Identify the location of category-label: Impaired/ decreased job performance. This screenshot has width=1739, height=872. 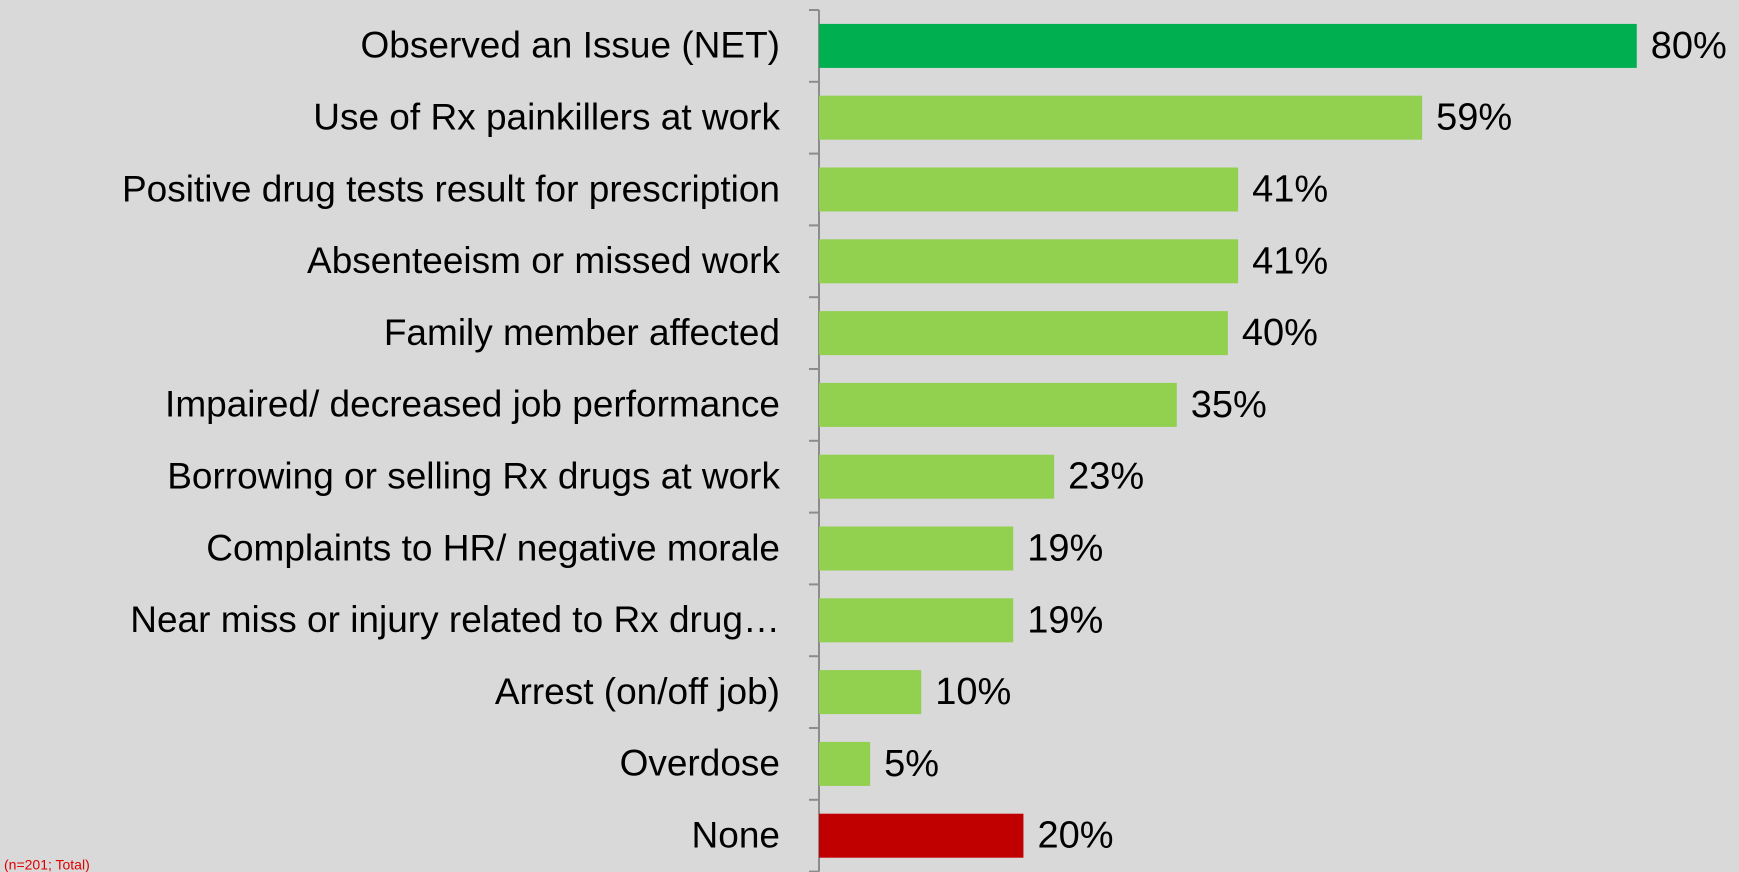
(472, 404).